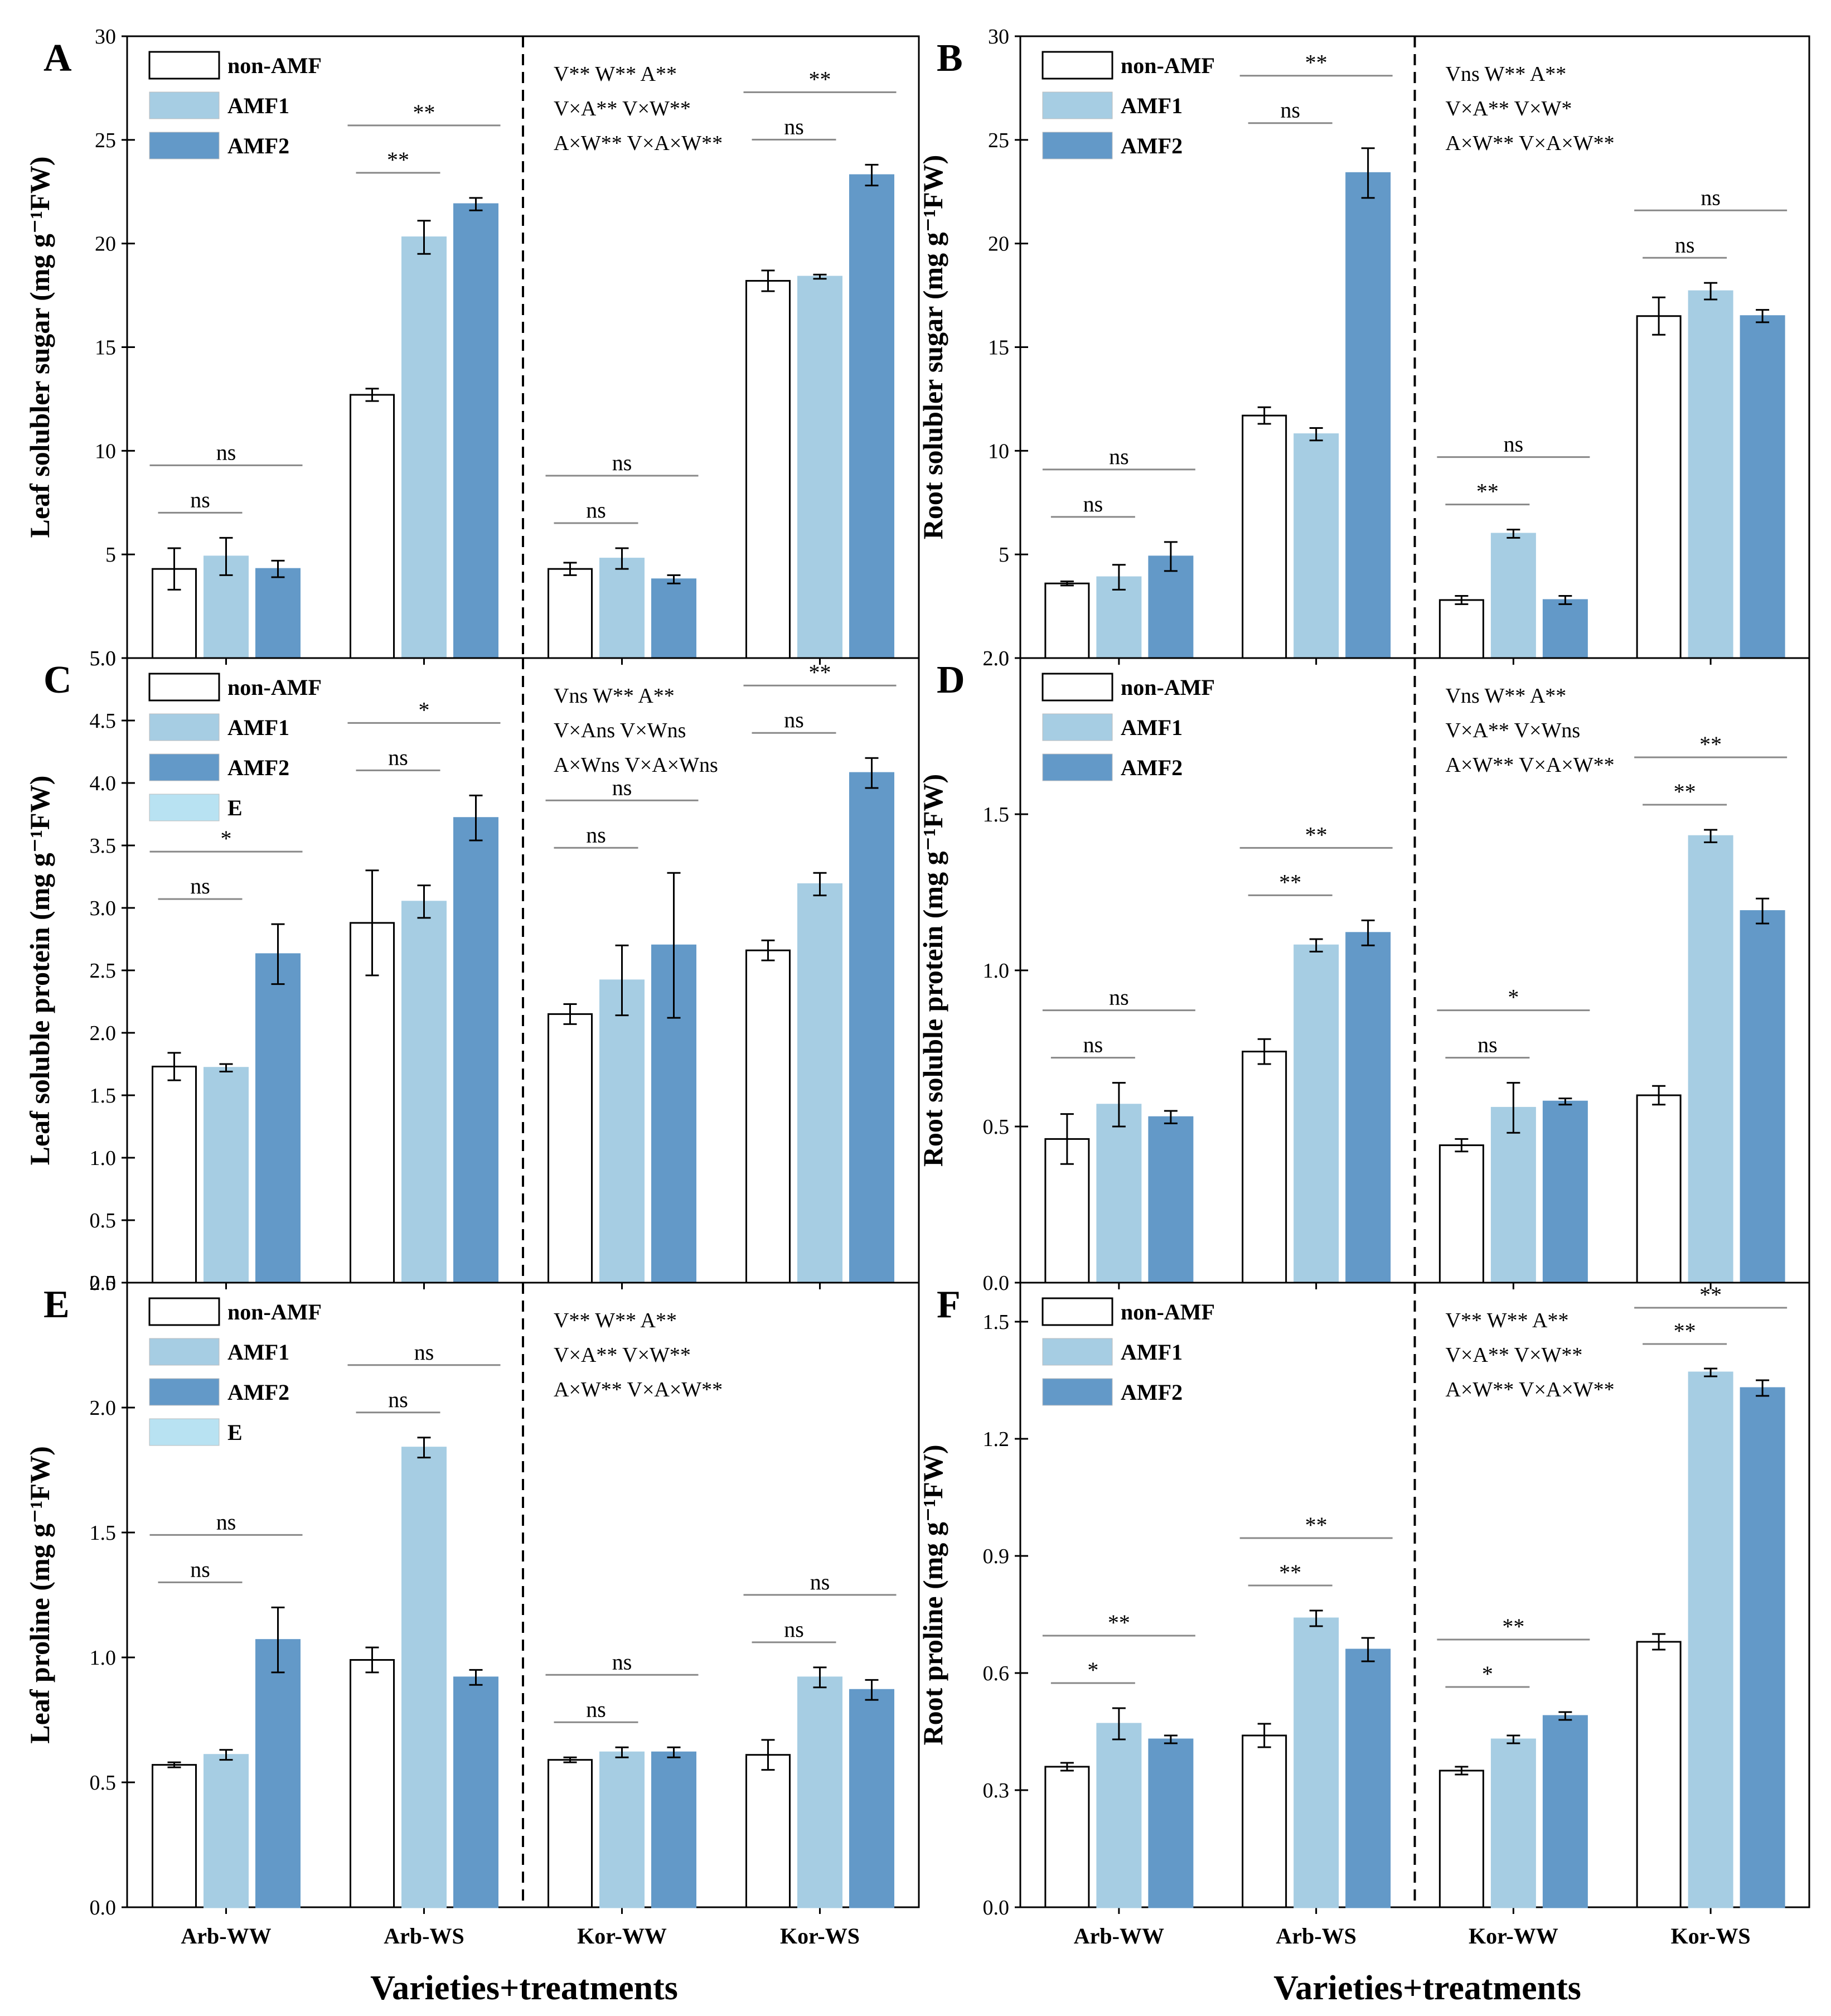  What do you see at coordinates (932, 347) in the screenshot?
I see `y-axis-label: Root solubler sugar (mg g⁻¹FW)` at bounding box center [932, 347].